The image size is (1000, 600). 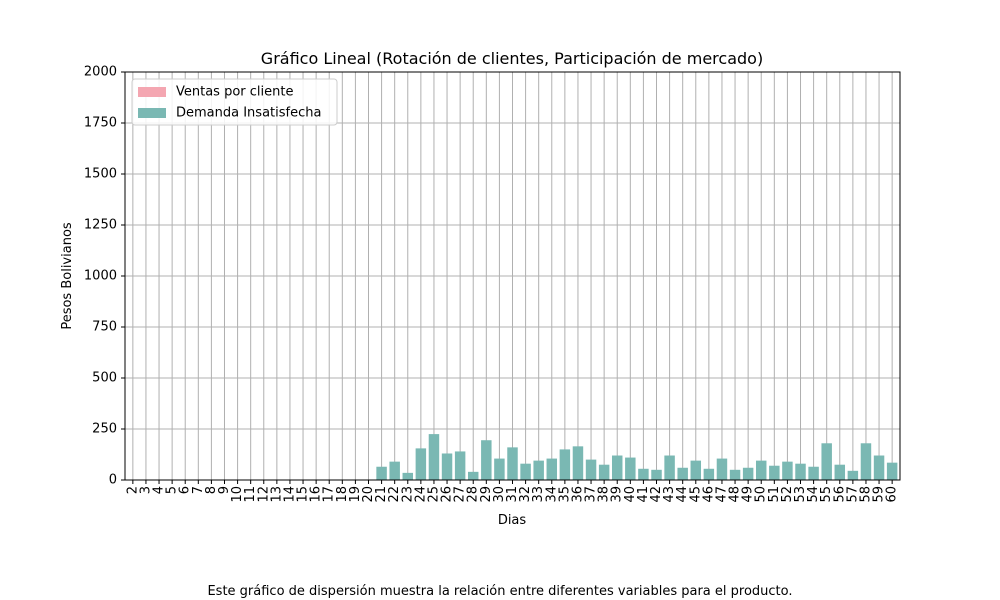 I want to click on x-tick-label: 2, so click(x=132, y=490).